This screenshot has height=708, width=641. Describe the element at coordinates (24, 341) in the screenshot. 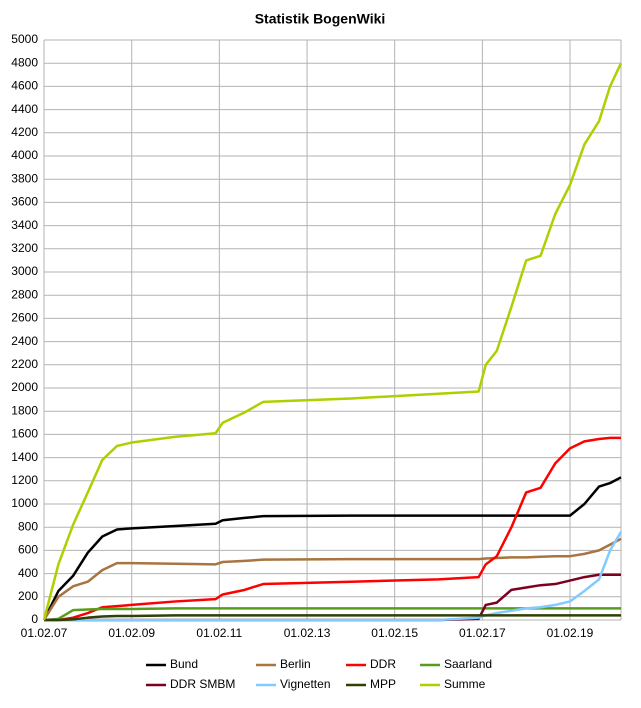

I see `y-tick-label: 2400` at that location.